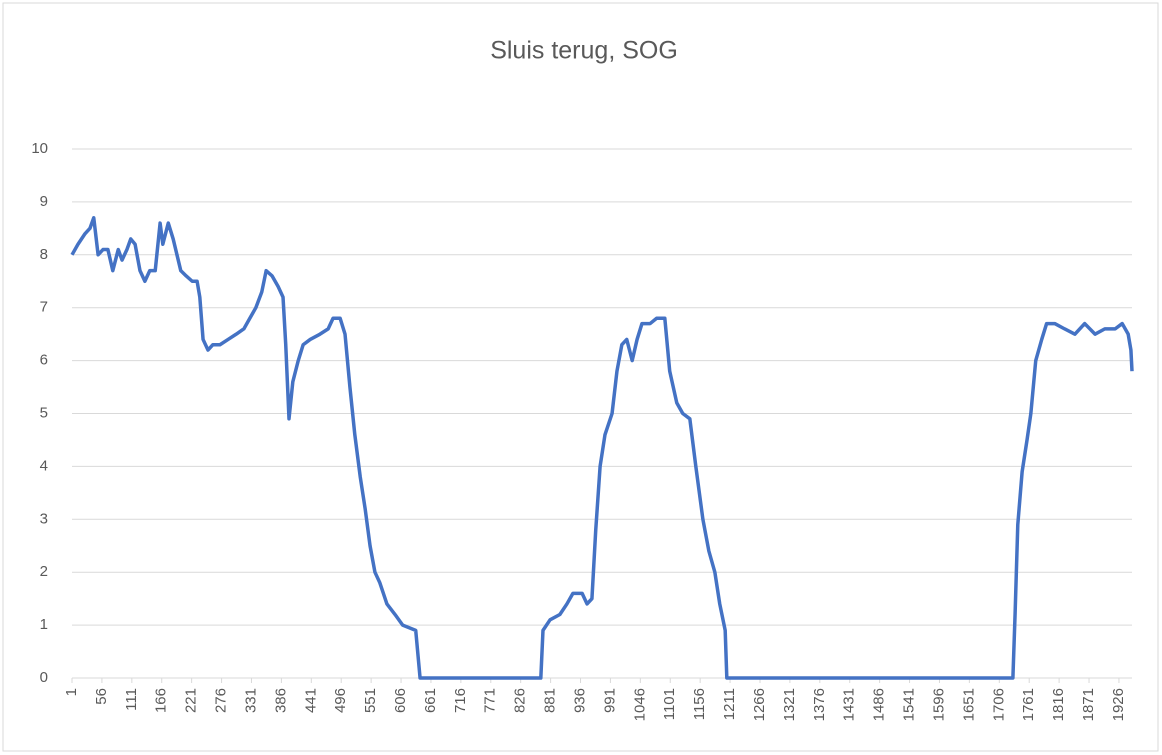 The width and height of the screenshot is (1162, 755). What do you see at coordinates (44, 465) in the screenshot?
I see `y-tick-label: 4` at bounding box center [44, 465].